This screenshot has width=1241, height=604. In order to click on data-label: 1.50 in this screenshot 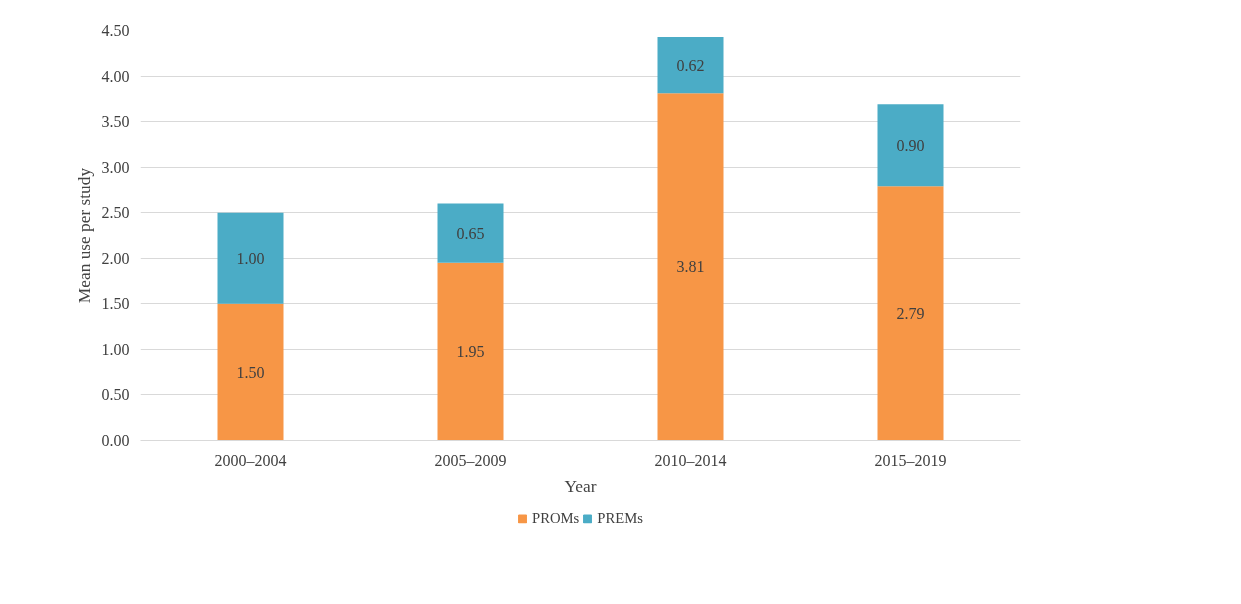, I will do `click(250, 372)`.